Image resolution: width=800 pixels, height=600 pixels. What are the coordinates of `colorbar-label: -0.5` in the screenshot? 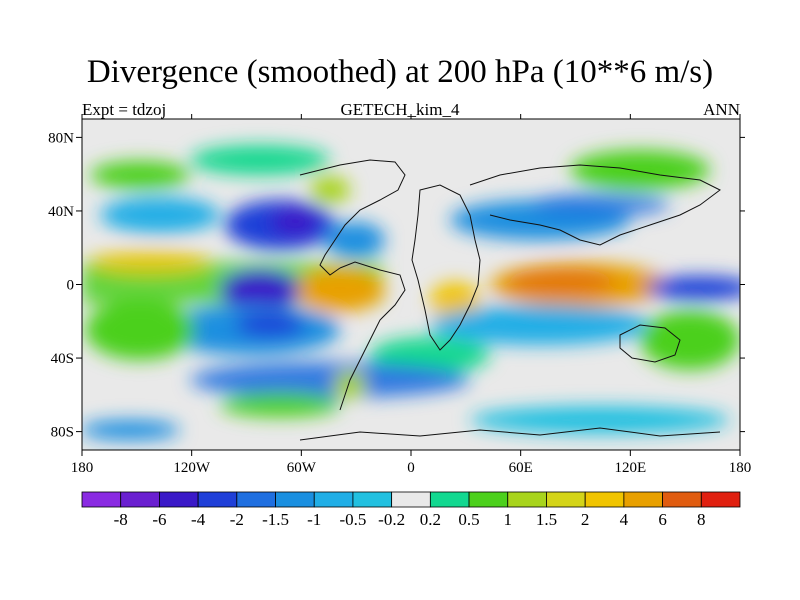 It's located at (352, 519).